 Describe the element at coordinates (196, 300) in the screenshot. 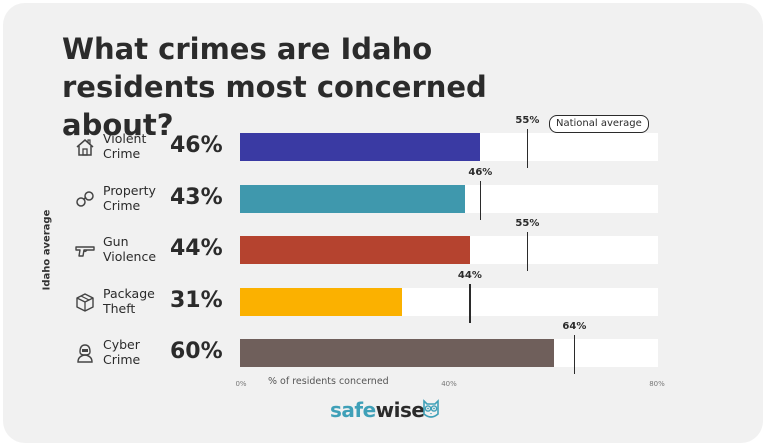

I see `value-label: 31%` at that location.